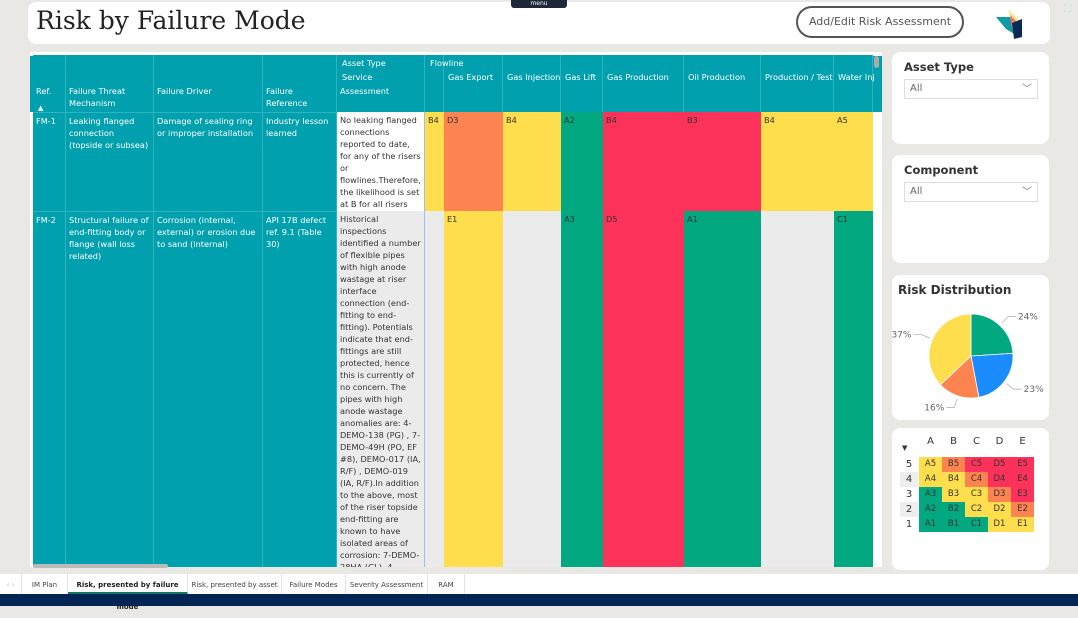  I want to click on matrix-cell: D4, so click(999, 479).